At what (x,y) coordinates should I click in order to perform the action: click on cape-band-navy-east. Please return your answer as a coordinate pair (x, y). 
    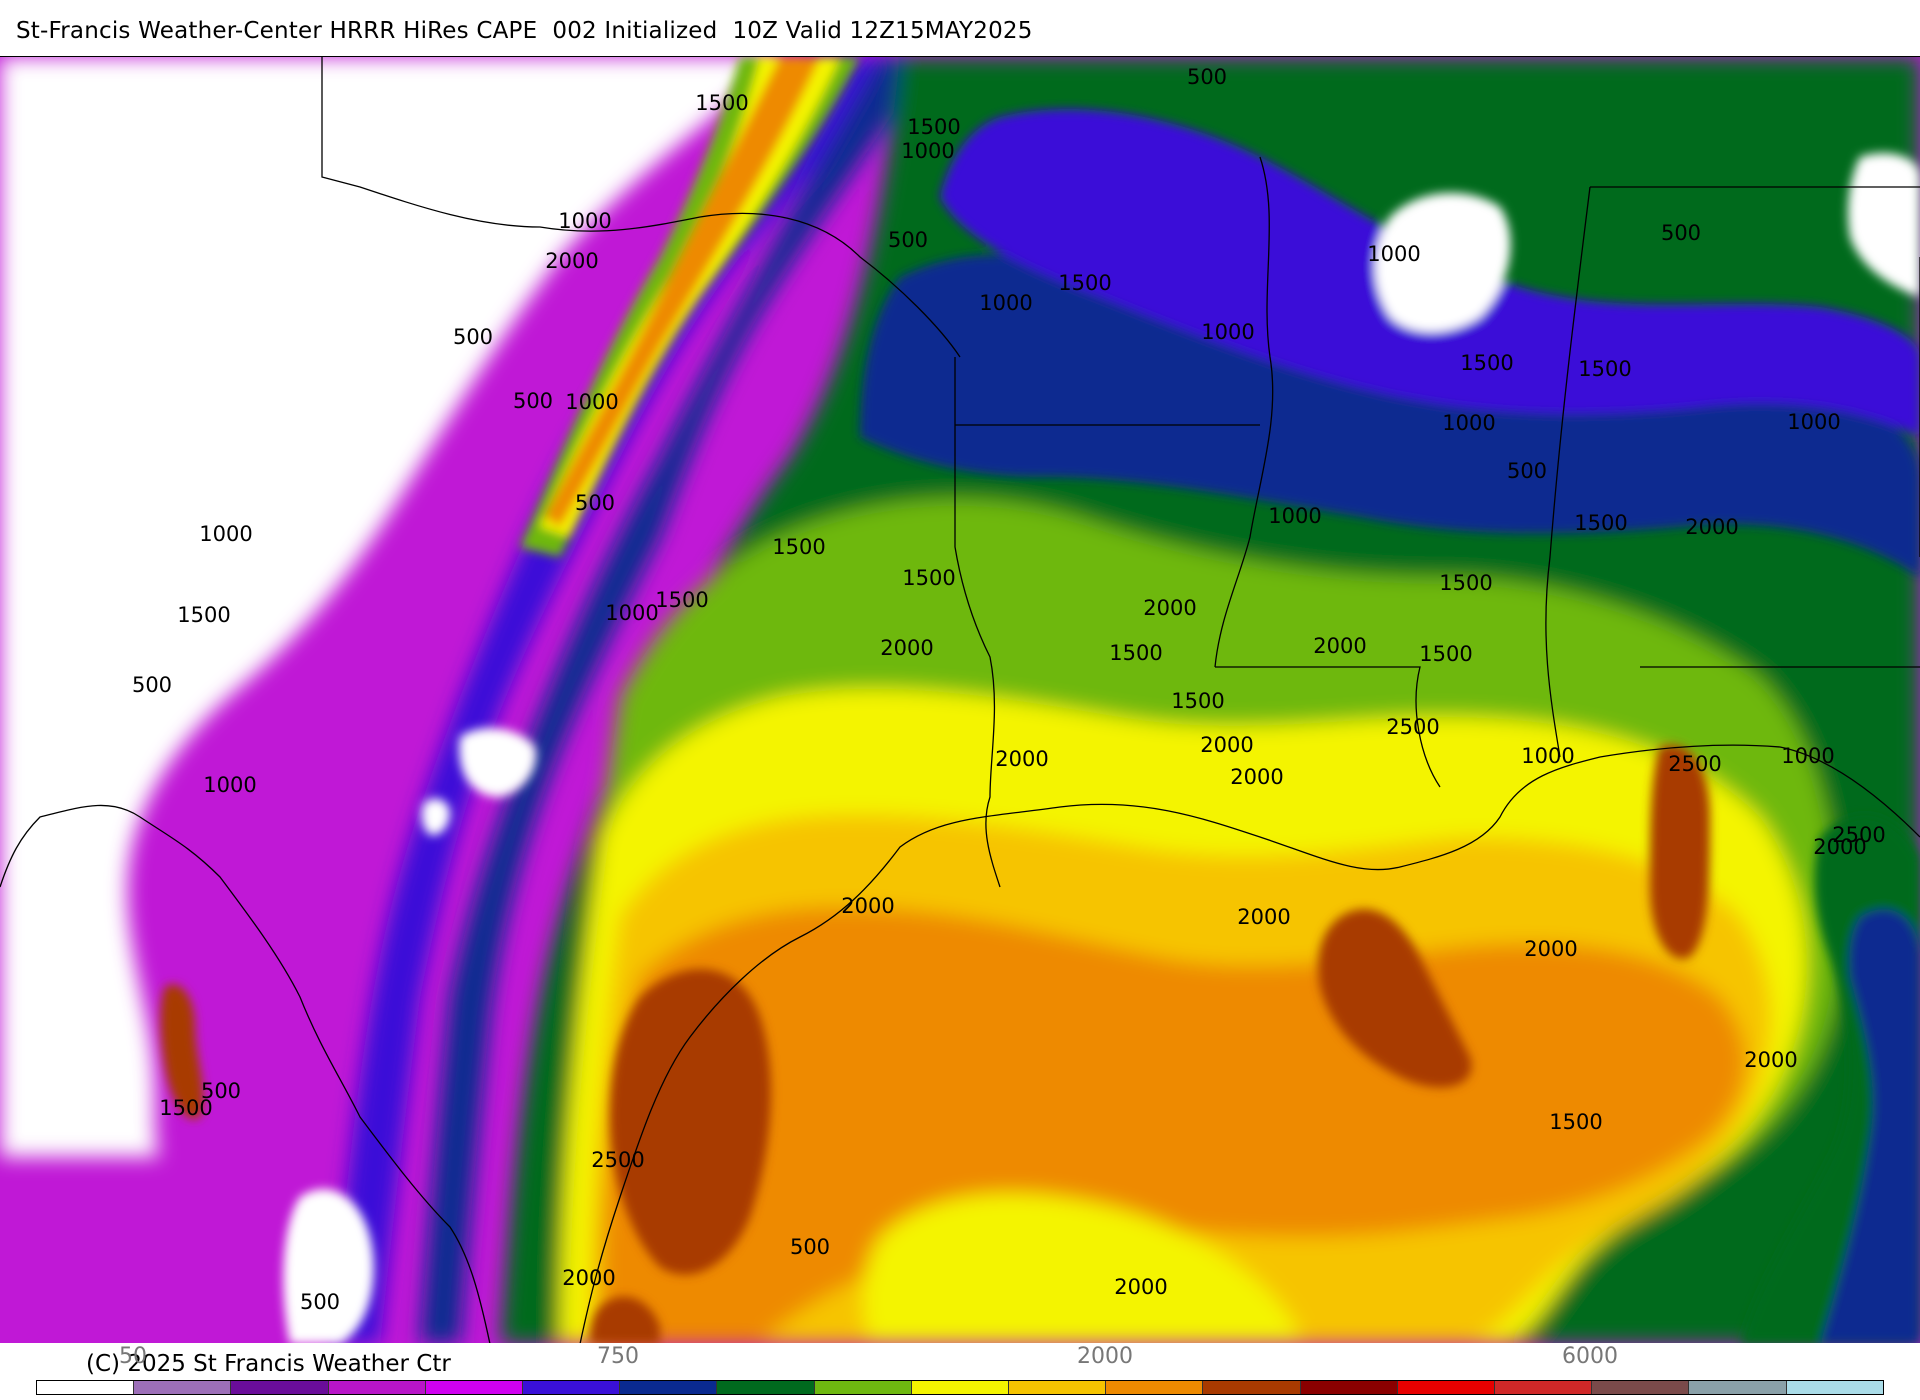
    Looking at the image, I should click on (1870, 1126).